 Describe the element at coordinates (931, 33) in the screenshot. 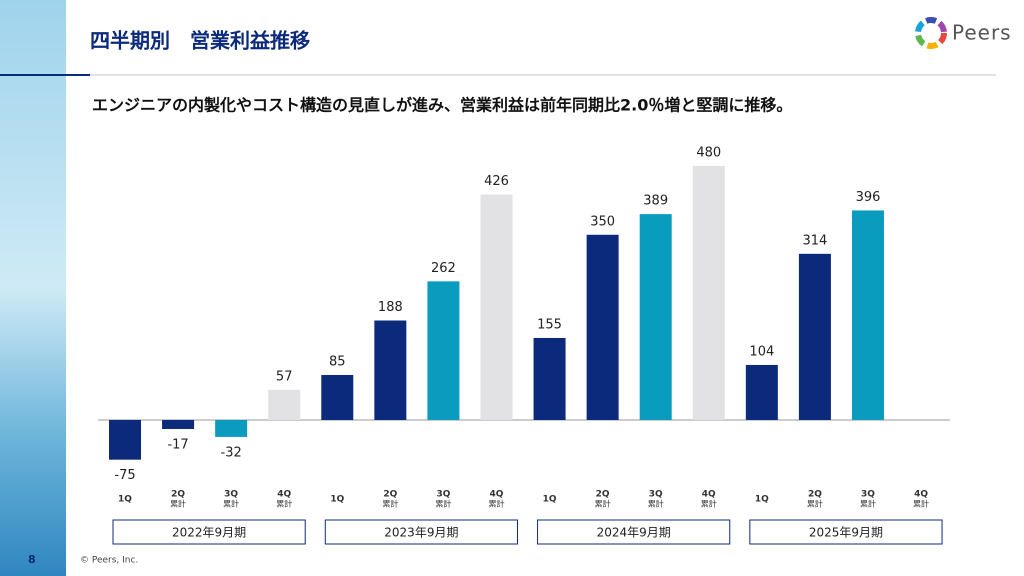

I see `logo-mark` at that location.